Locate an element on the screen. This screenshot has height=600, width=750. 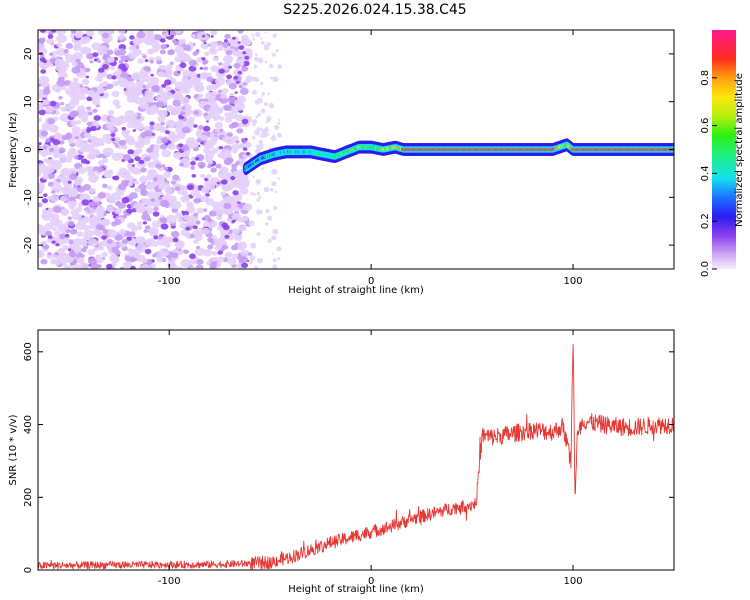
colorbar-tick-label: 0.2 is located at coordinates (705, 221).